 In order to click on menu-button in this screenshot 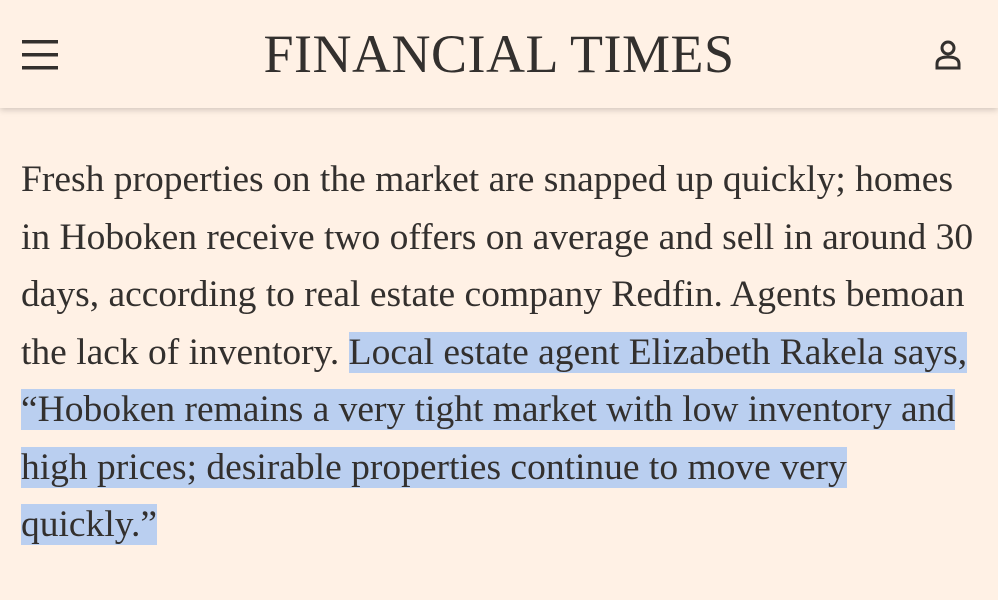, I will do `click(40, 55)`.